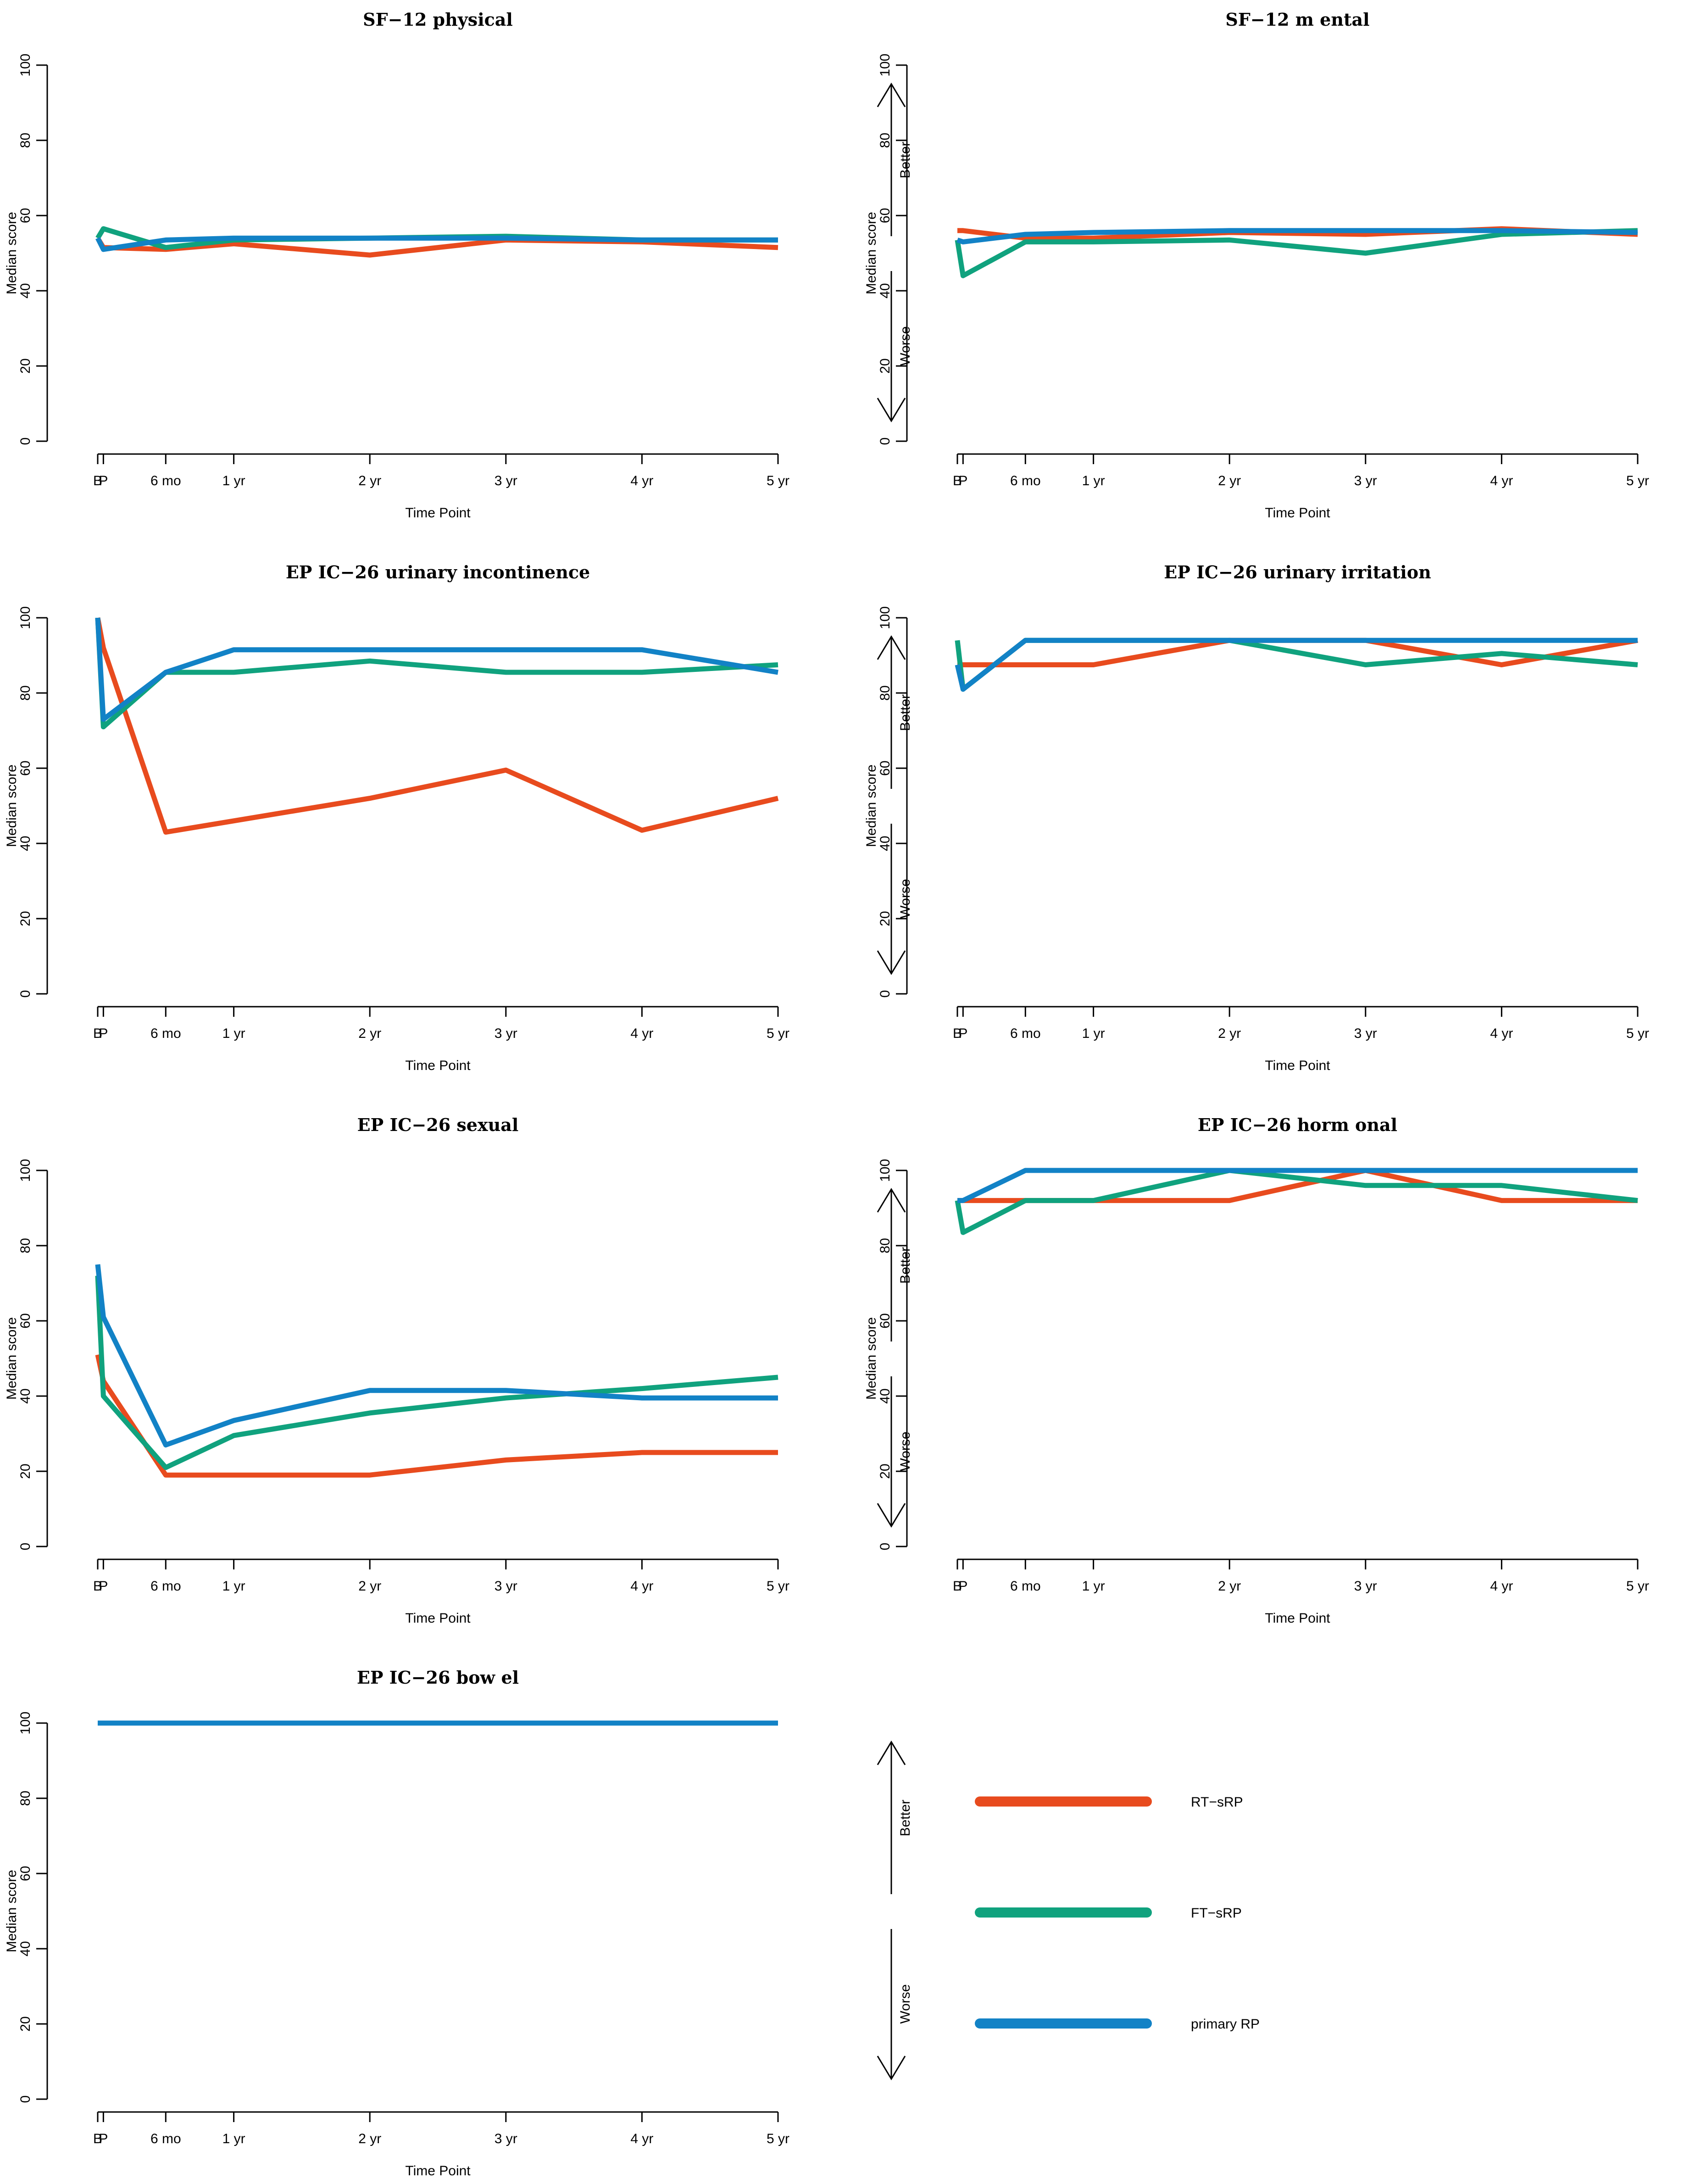 The height and width of the screenshot is (2184, 1684). What do you see at coordinates (1117, 2024) in the screenshot?
I see `legend-item: primary RP` at bounding box center [1117, 2024].